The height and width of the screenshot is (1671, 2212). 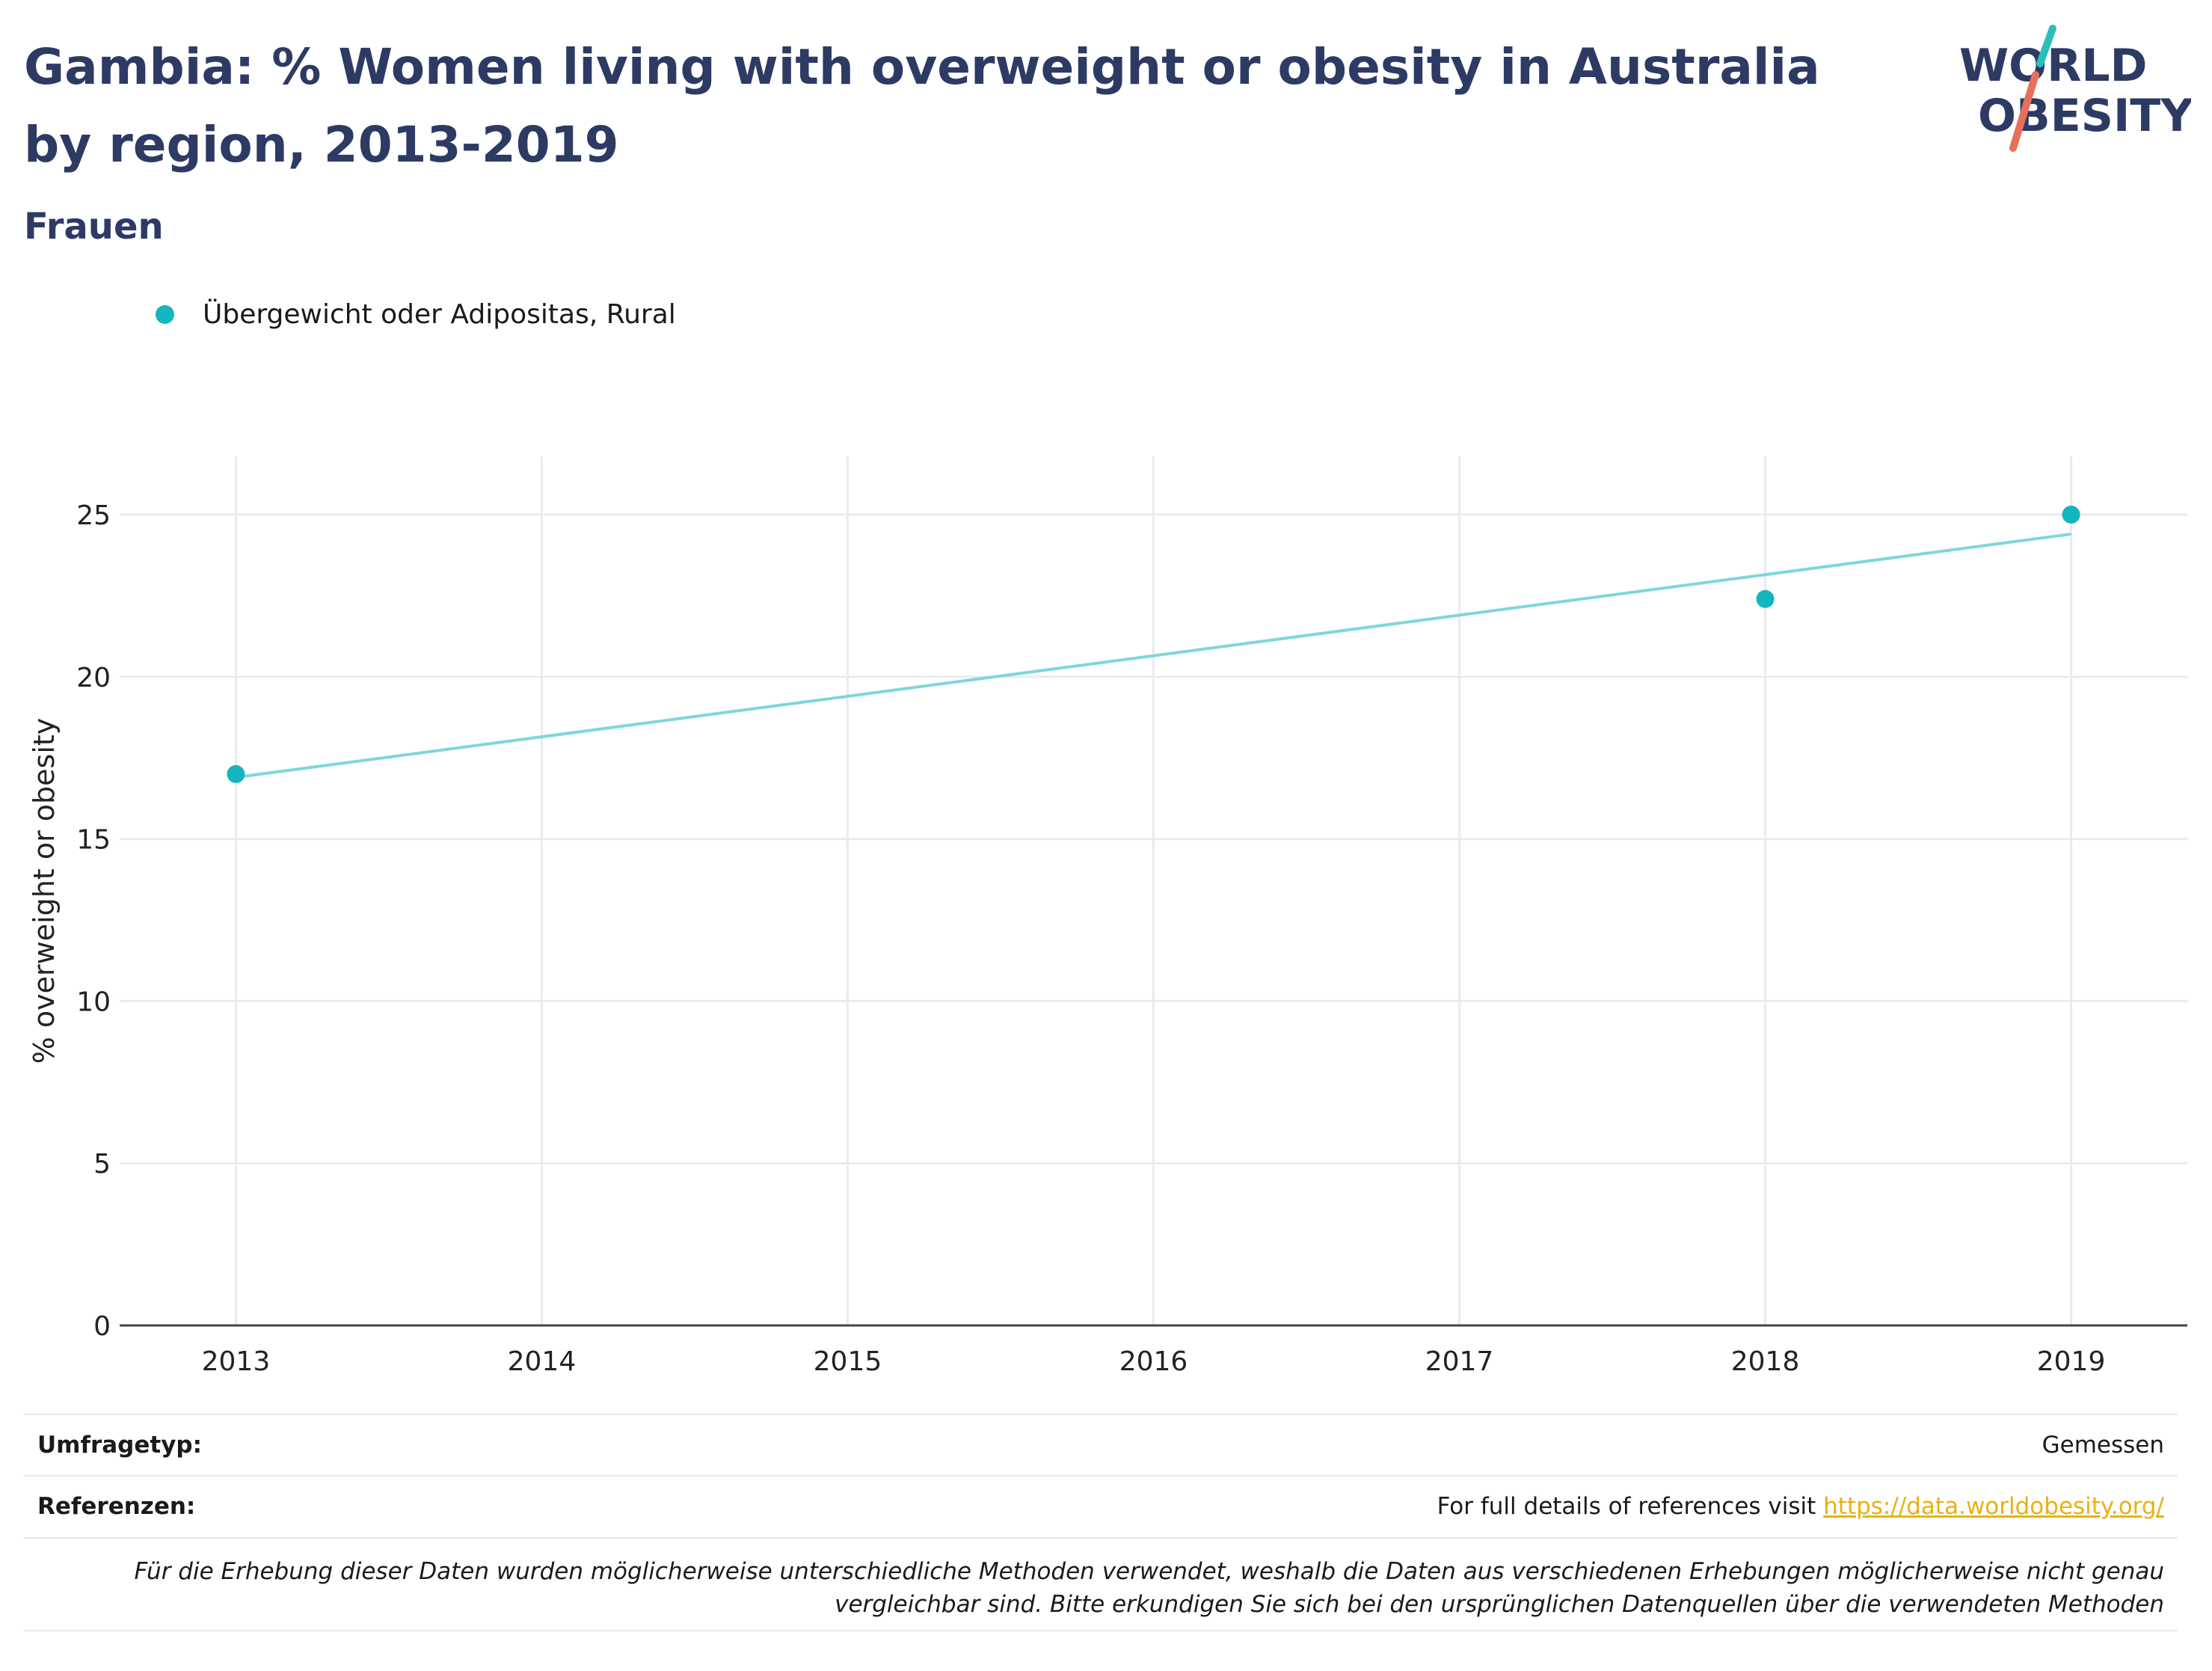 What do you see at coordinates (1459, 1361) in the screenshot?
I see `x-tick-label: 2017` at bounding box center [1459, 1361].